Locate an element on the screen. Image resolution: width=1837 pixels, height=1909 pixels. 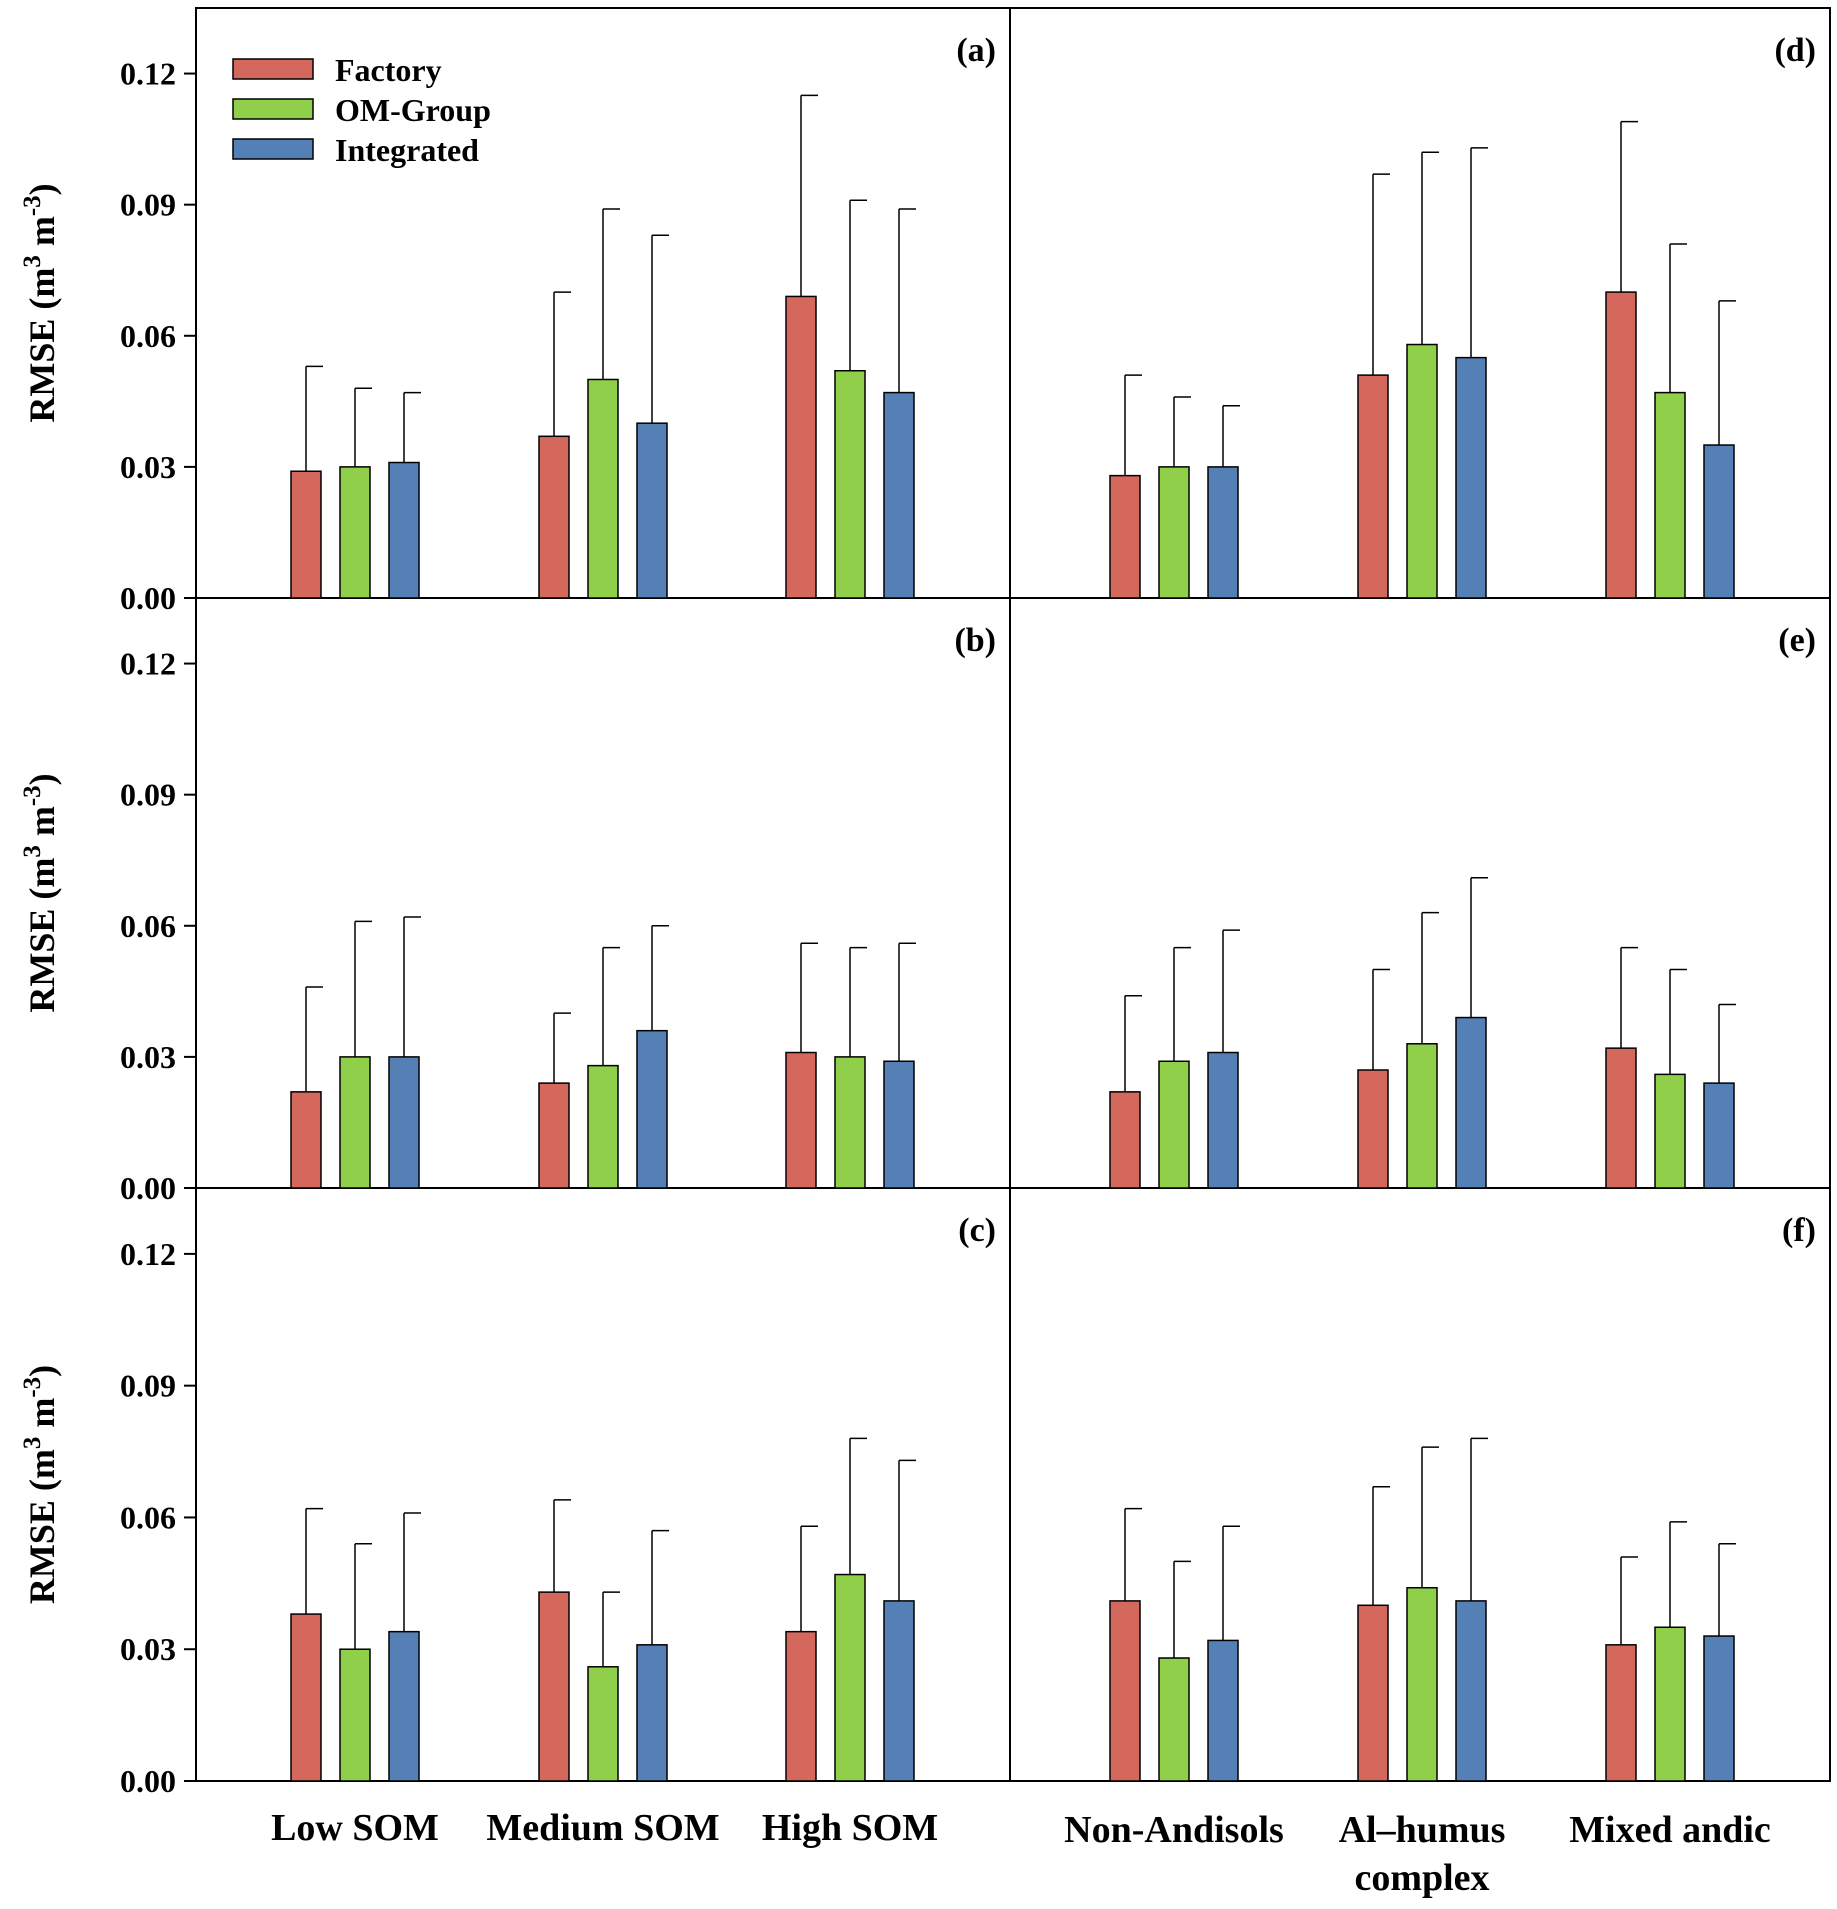
legend: Factory OM-Group Integrated is located at coordinates (361, 110).